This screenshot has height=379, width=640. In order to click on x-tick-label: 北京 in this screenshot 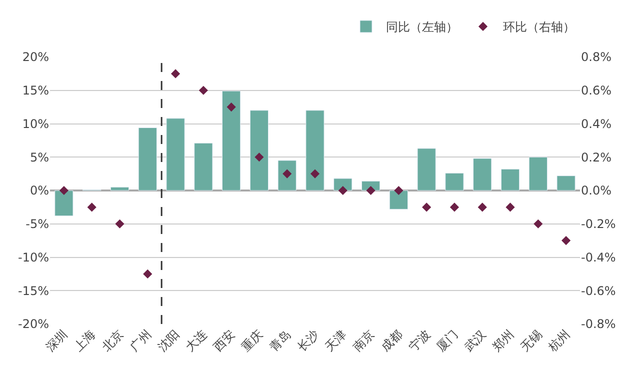, I will do `click(112, 340)`.